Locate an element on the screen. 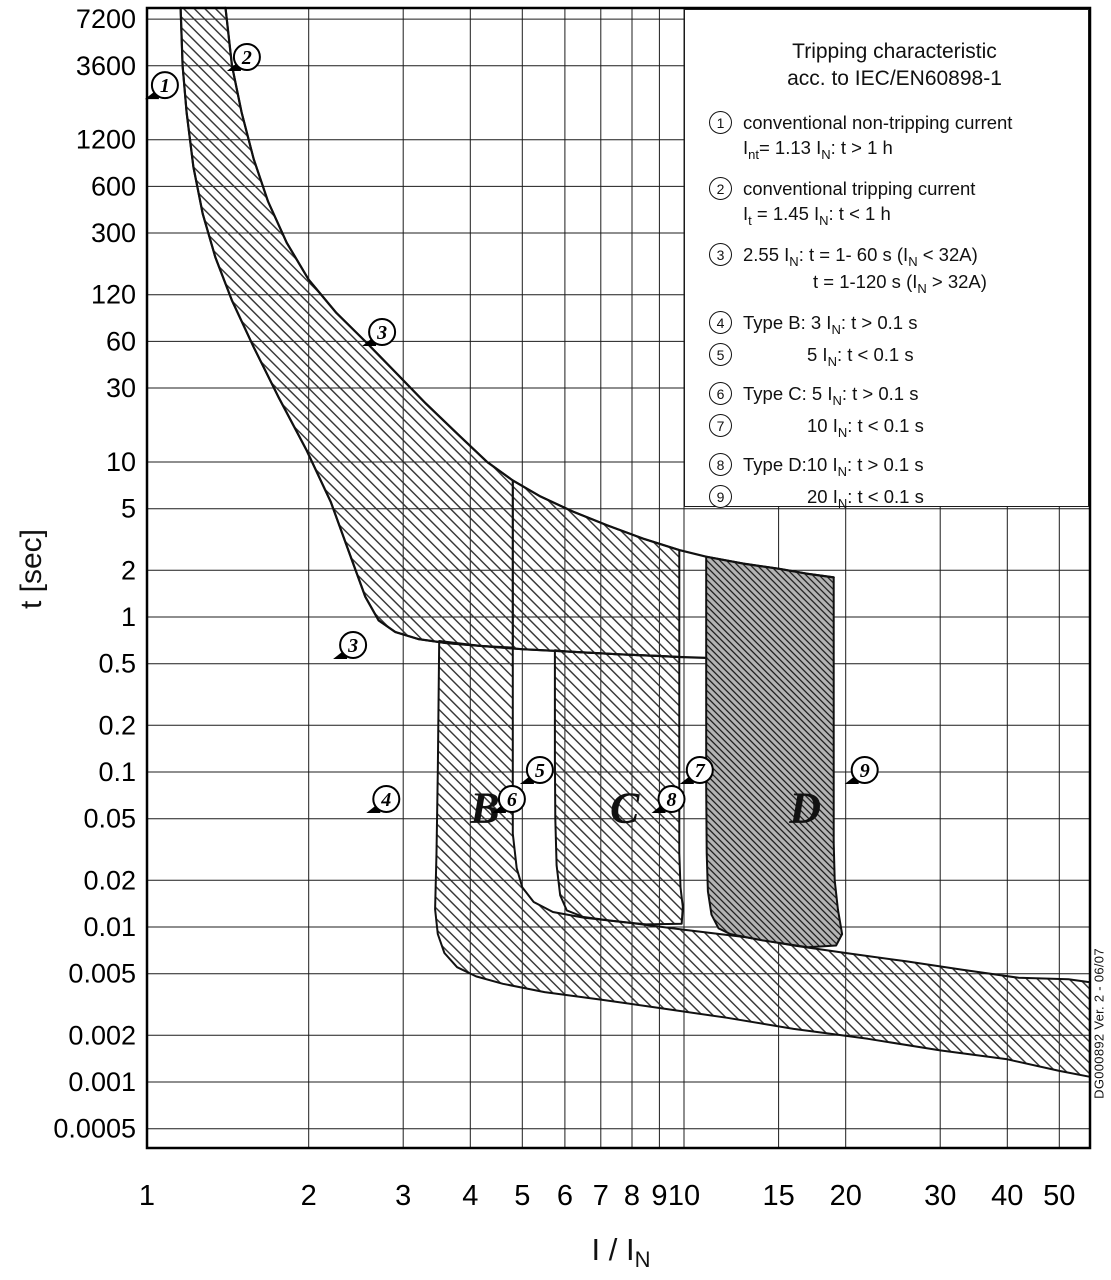 The image size is (1111, 1280). legend-title-line1: Tripping characteristic is located at coordinates (894, 51).